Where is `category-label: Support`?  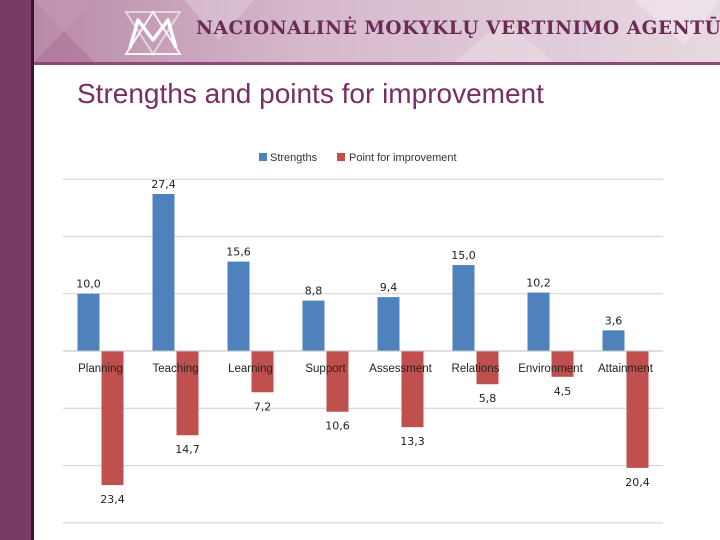 category-label: Support is located at coordinates (325, 369).